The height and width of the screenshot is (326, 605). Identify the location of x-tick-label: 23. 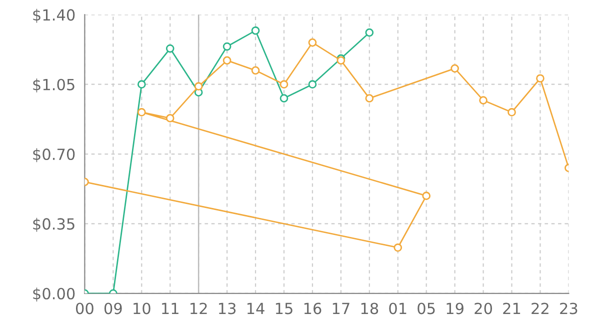
(569, 308).